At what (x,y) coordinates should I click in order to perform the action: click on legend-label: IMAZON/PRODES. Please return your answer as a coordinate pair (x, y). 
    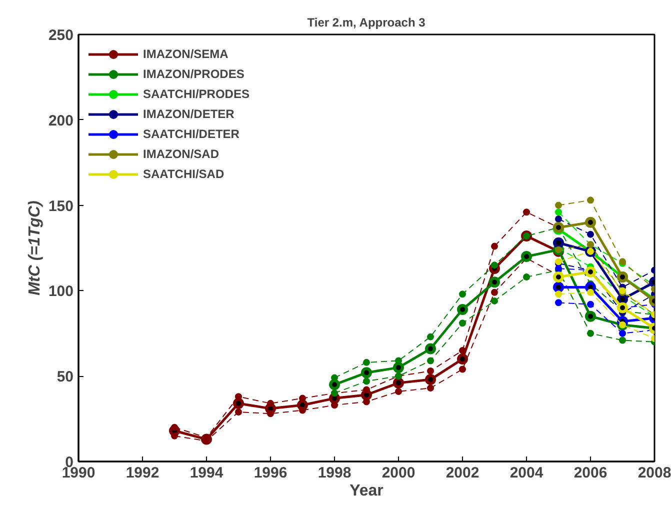
    Looking at the image, I should click on (193, 74).